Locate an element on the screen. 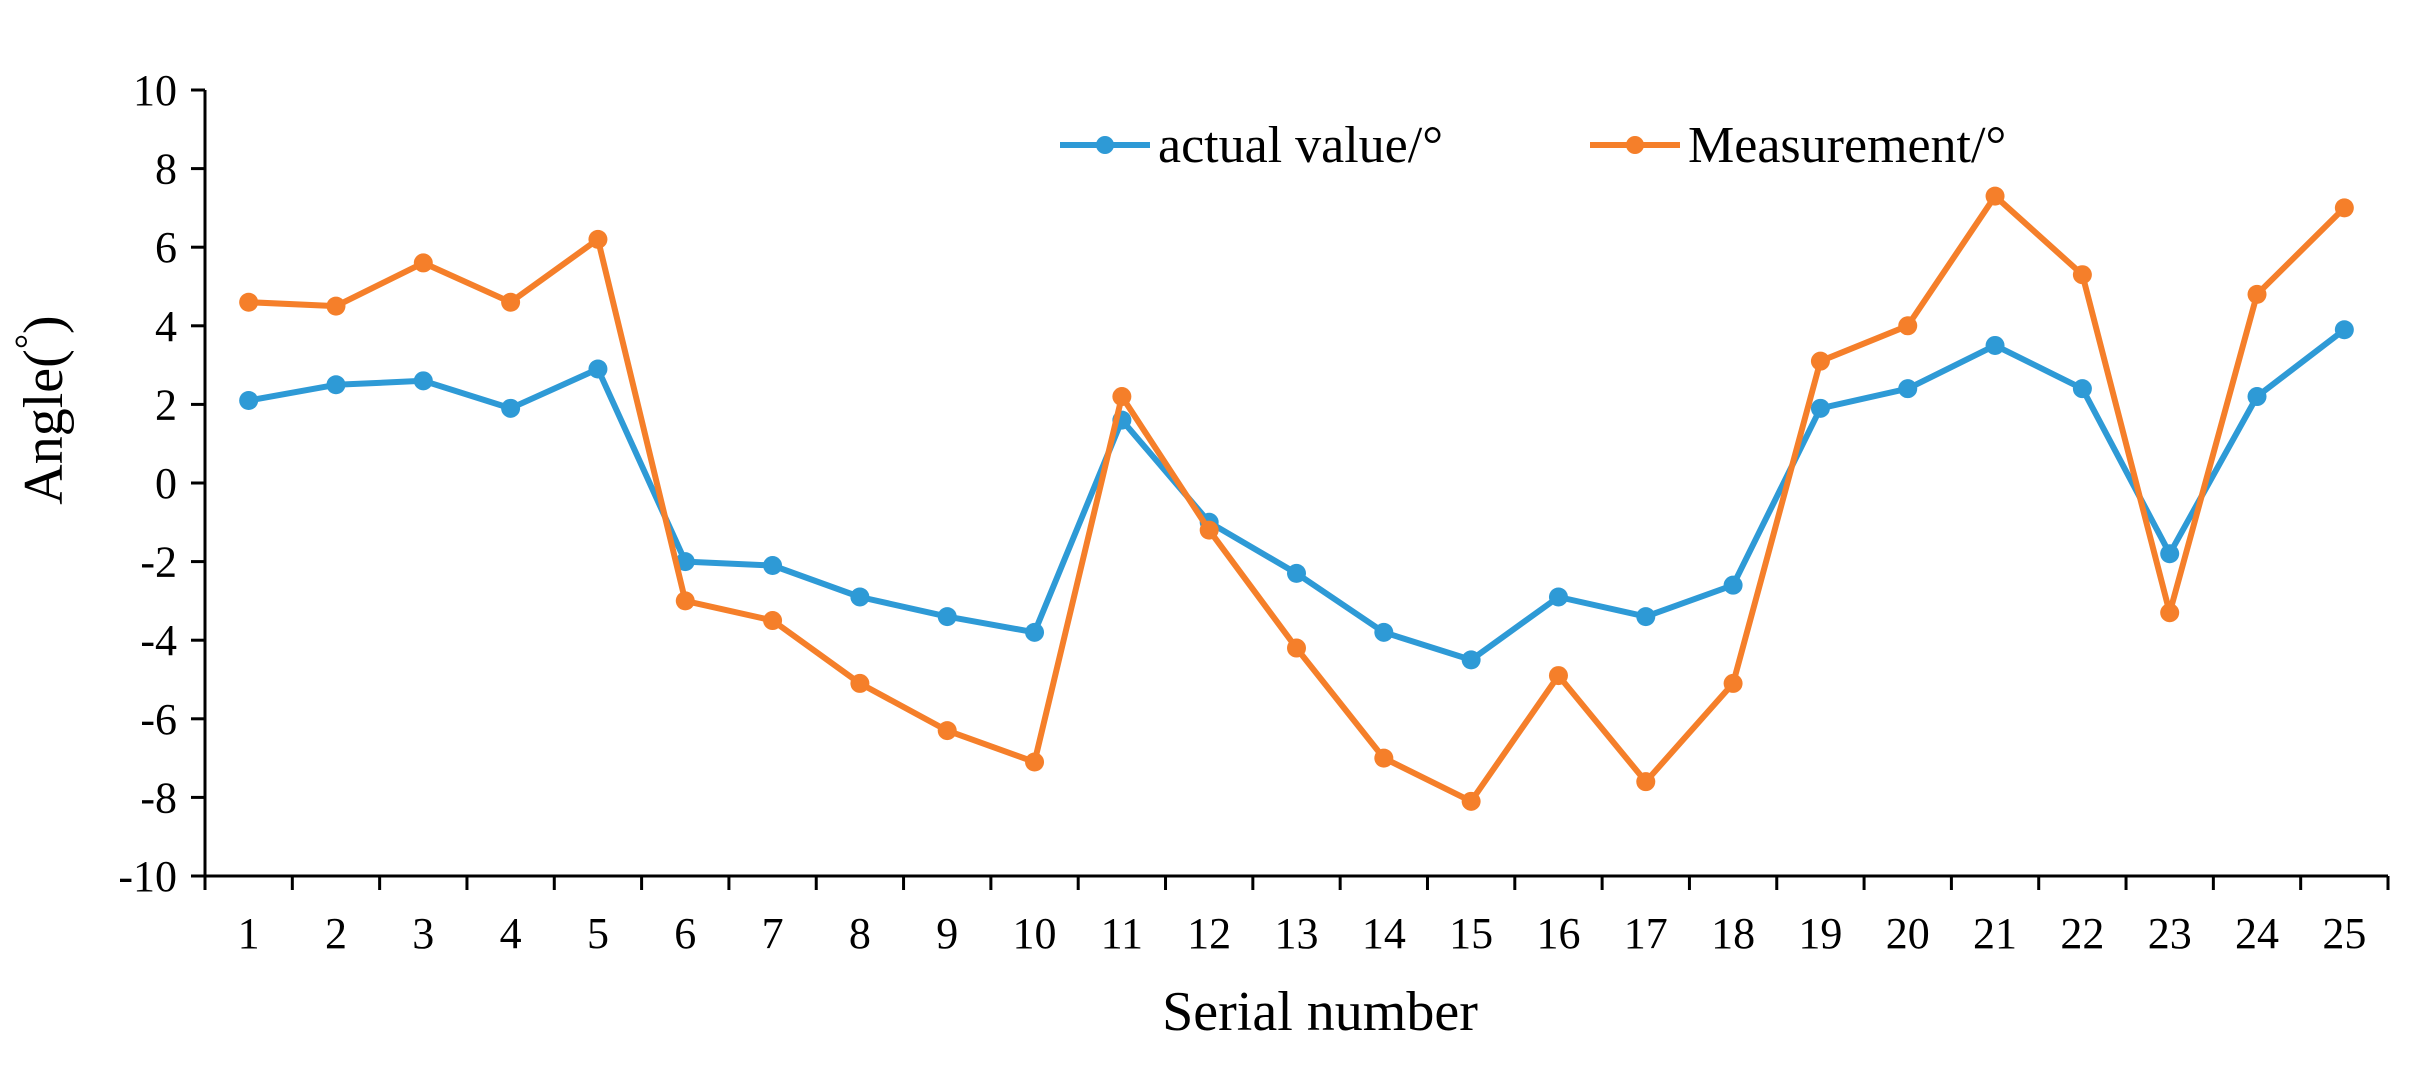 This screenshot has height=1071, width=2421. y-tick-label: -4 is located at coordinates (158, 640).